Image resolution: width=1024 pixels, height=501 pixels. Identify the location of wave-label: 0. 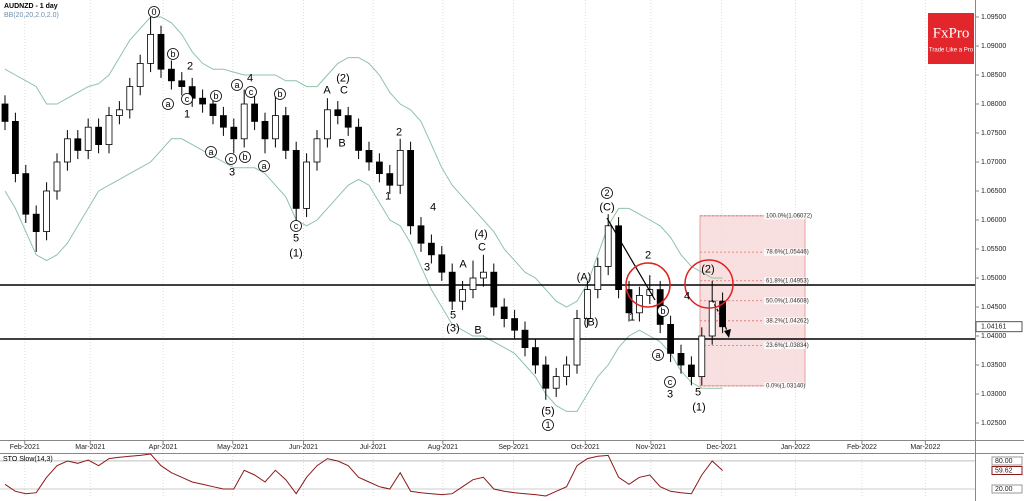
(153, 12).